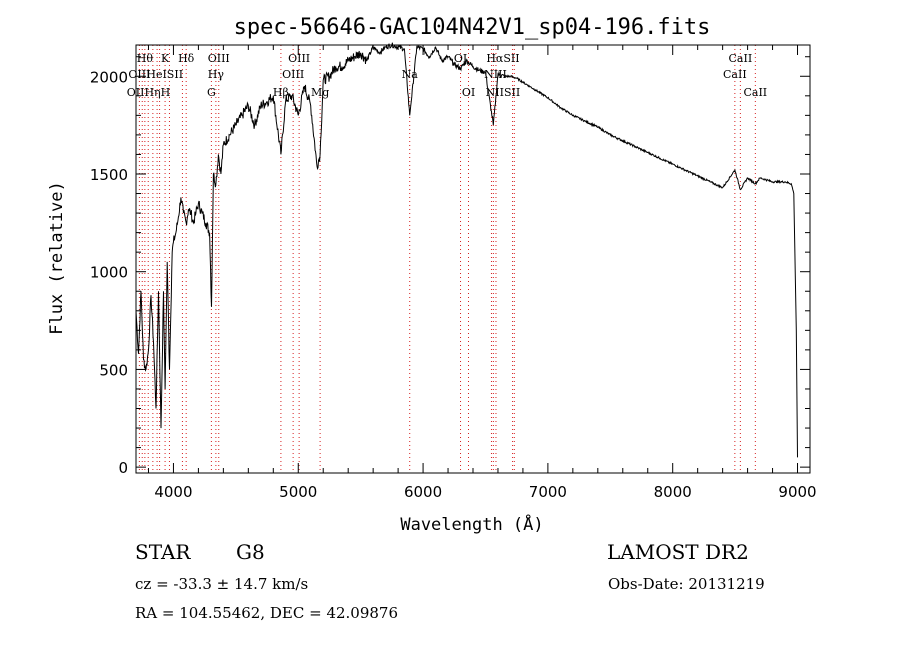 The image size is (900, 650). I want to click on spectral-line-label: Hδ, so click(186, 58).